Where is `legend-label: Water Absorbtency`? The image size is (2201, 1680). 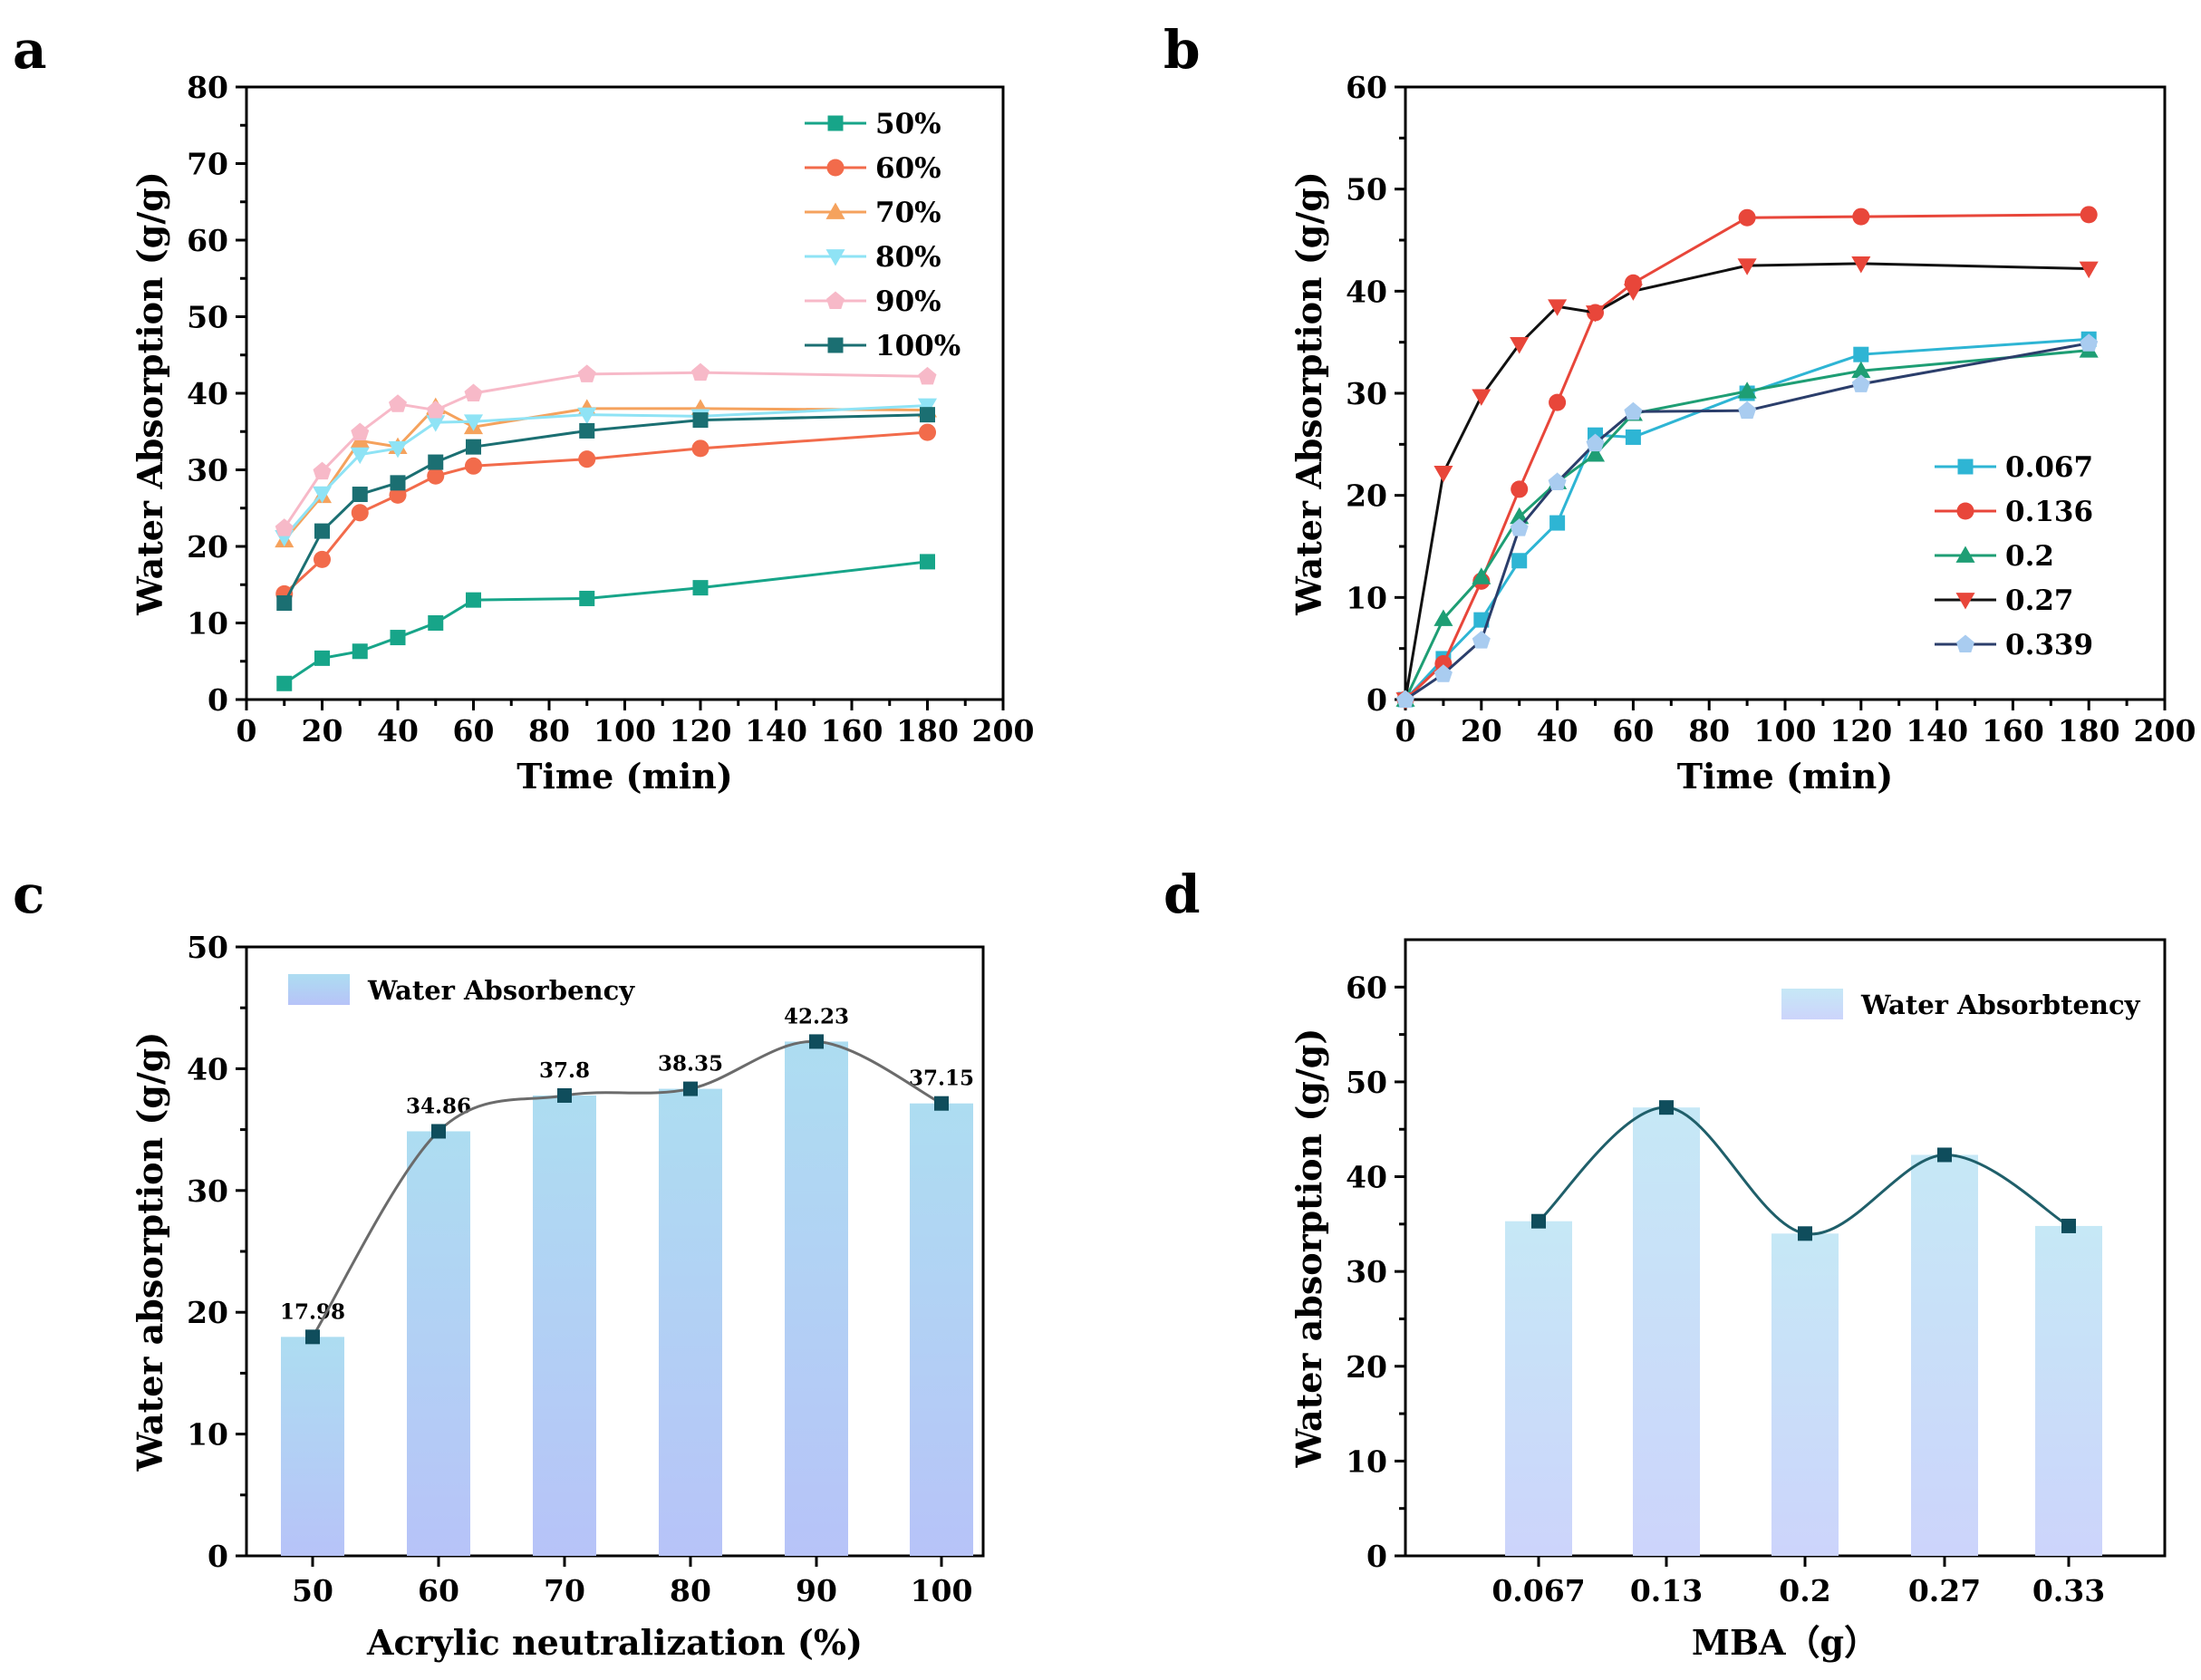
legend-label: Water Absorbtency is located at coordinates (2001, 1005).